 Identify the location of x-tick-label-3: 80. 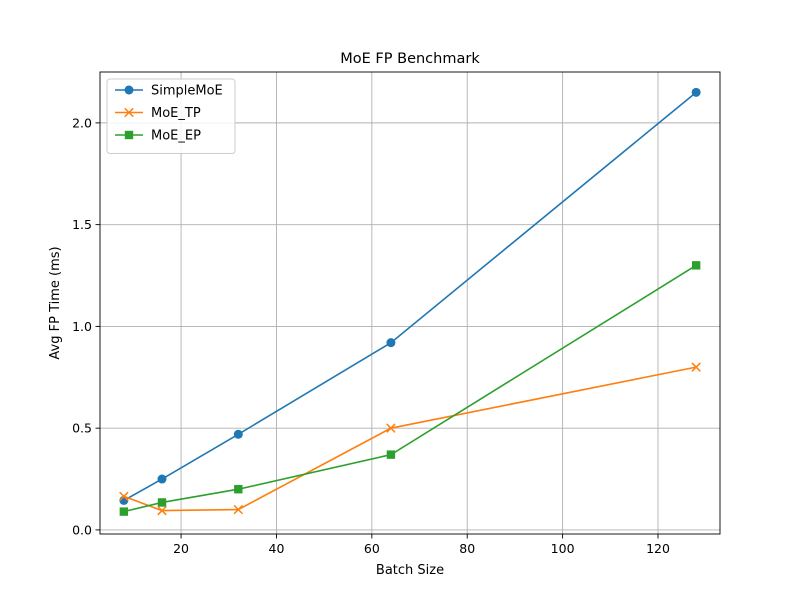
(467, 548).